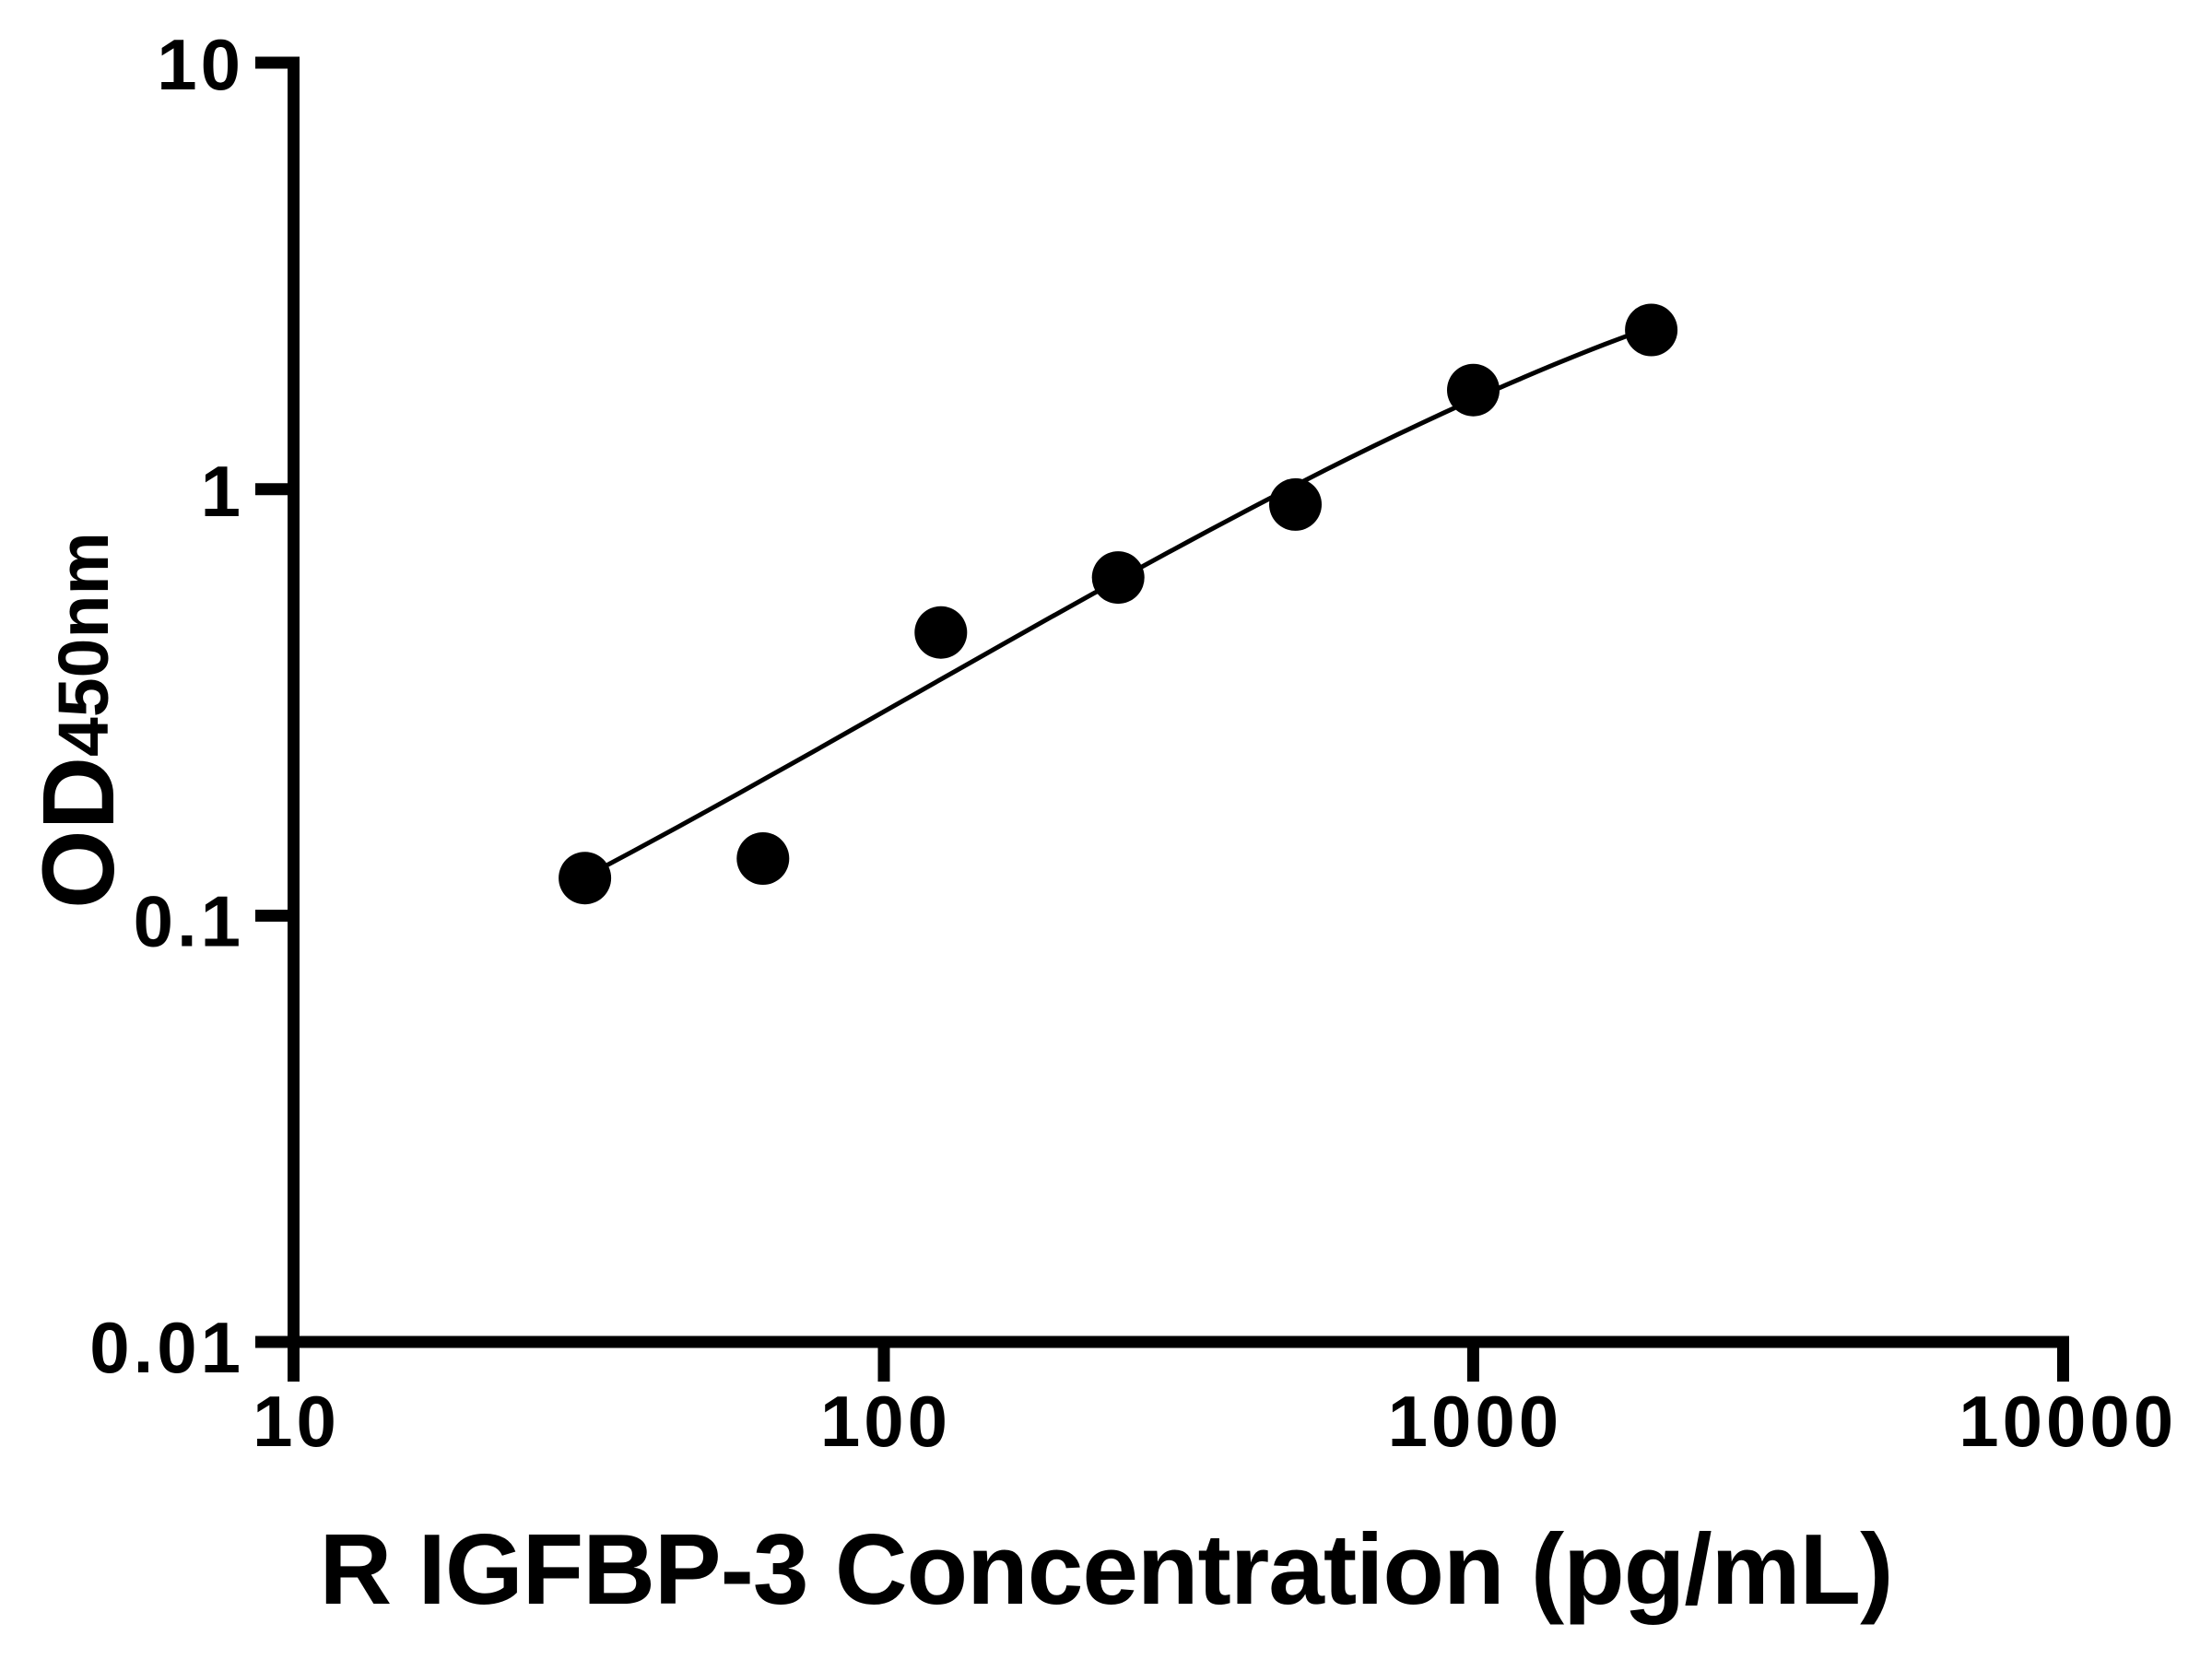 The width and height of the screenshot is (2212, 1659). Describe the element at coordinates (885, 1421) in the screenshot. I see `svg-text: 100` at that location.